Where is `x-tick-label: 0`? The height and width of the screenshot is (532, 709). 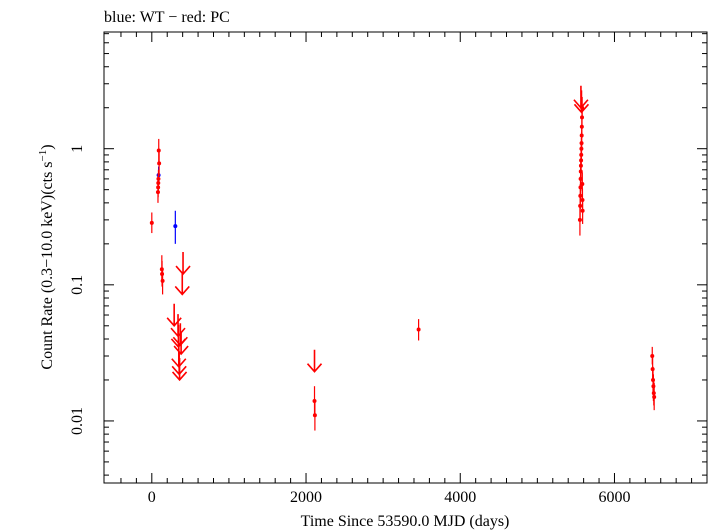
x-tick-label: 0 is located at coordinates (152, 497).